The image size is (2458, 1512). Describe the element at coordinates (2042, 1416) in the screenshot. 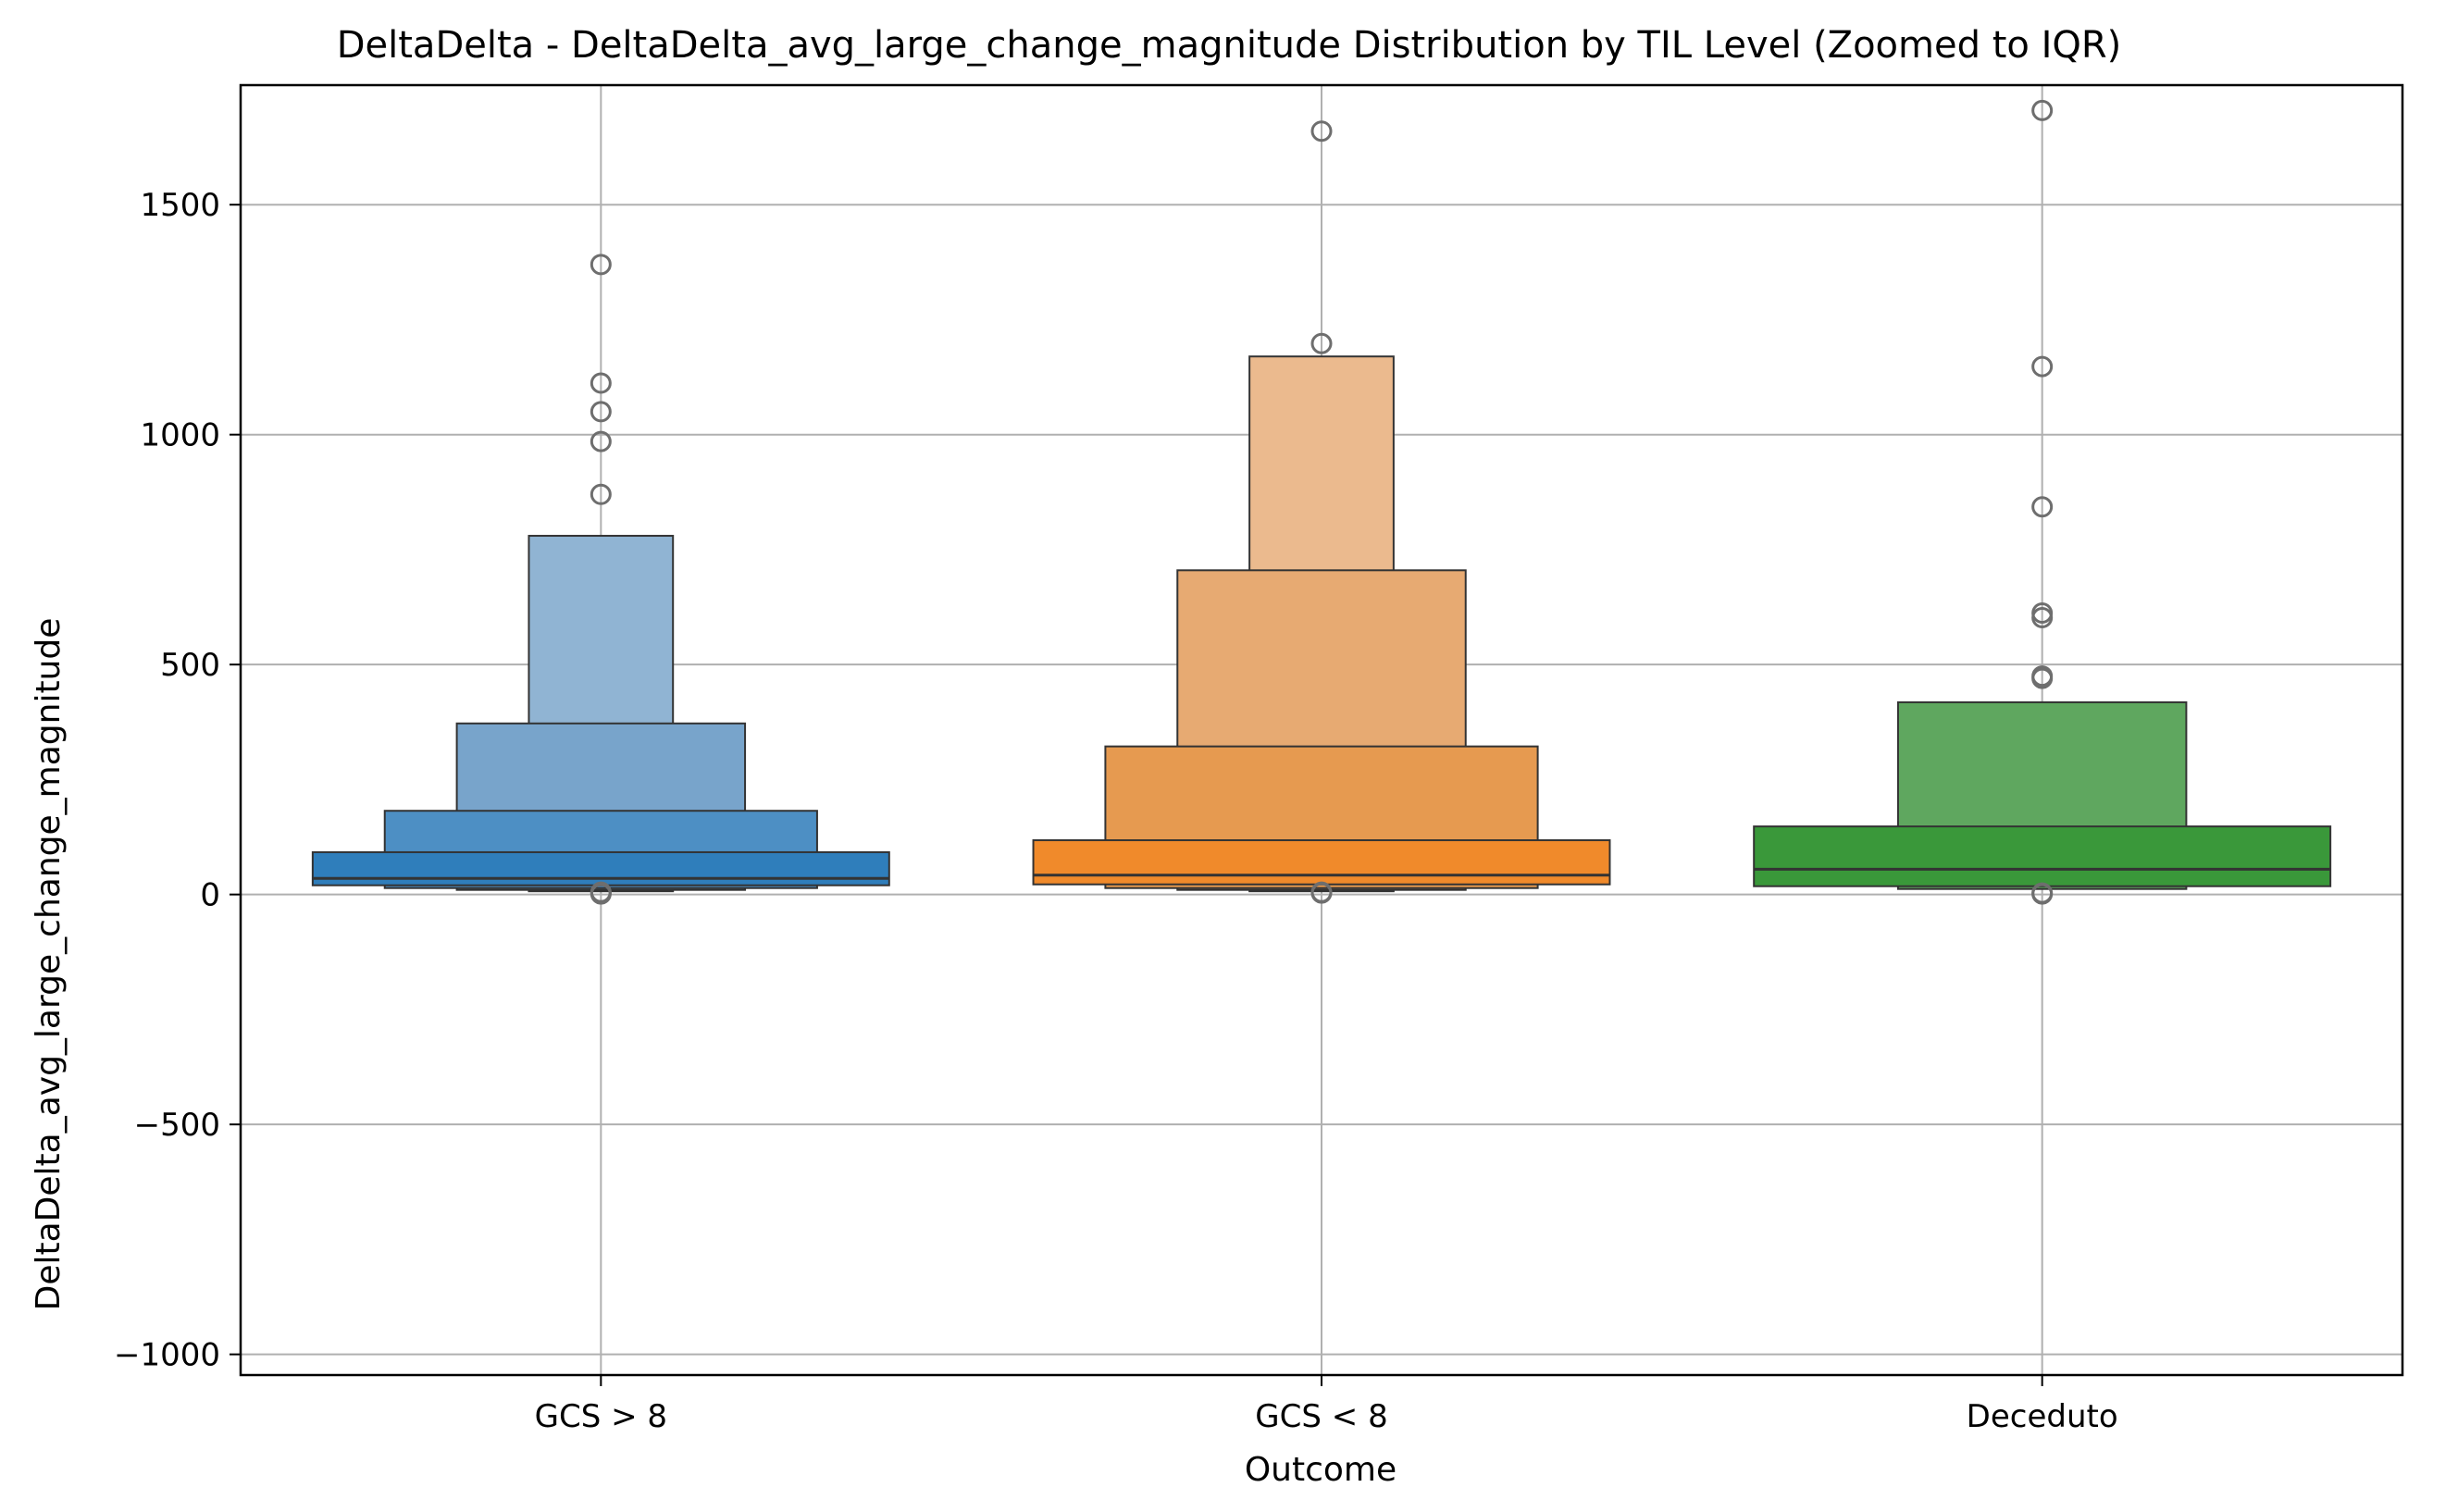

I see `x-tick-label: Deceduto` at that location.